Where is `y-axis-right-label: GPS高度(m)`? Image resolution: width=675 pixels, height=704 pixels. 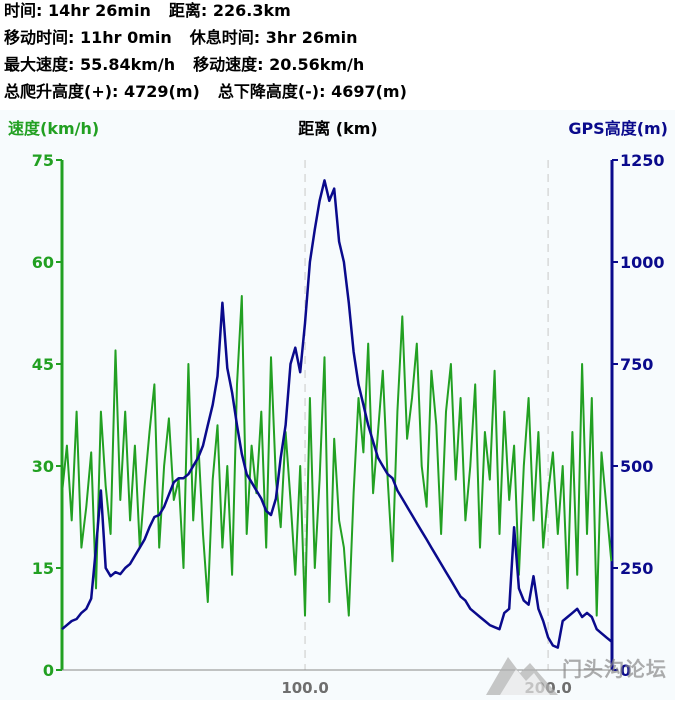 y-axis-right-label: GPS高度(m) is located at coordinates (618, 128).